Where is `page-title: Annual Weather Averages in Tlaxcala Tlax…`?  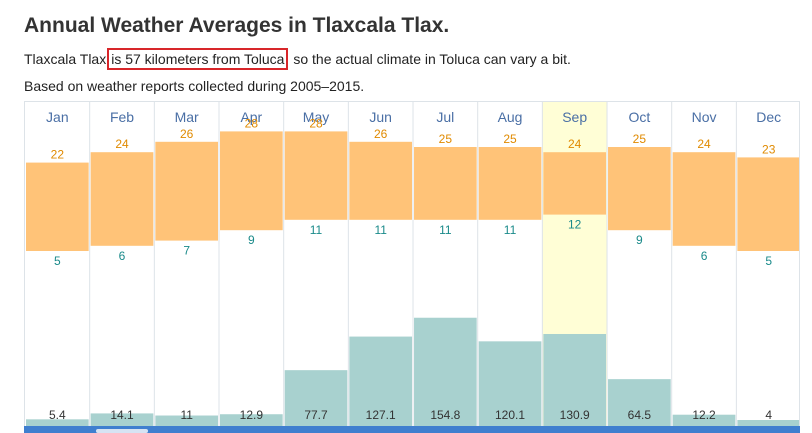
page-title: Annual Weather Averages in Tlaxcala Tlax… is located at coordinates (237, 25).